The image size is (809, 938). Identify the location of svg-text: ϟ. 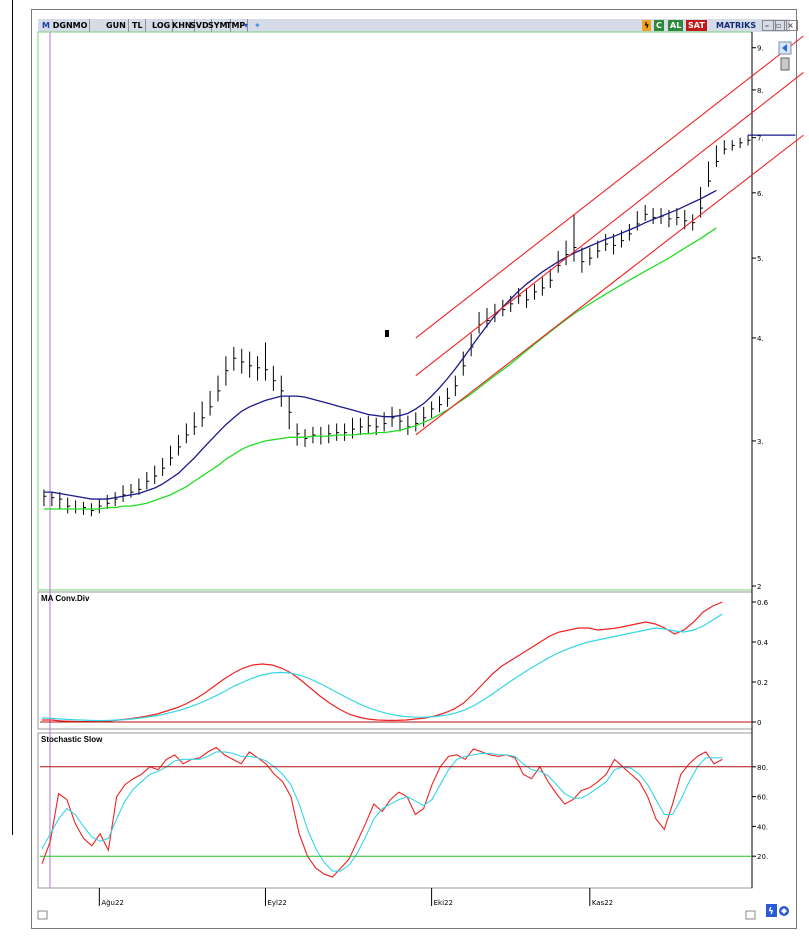
(771, 912).